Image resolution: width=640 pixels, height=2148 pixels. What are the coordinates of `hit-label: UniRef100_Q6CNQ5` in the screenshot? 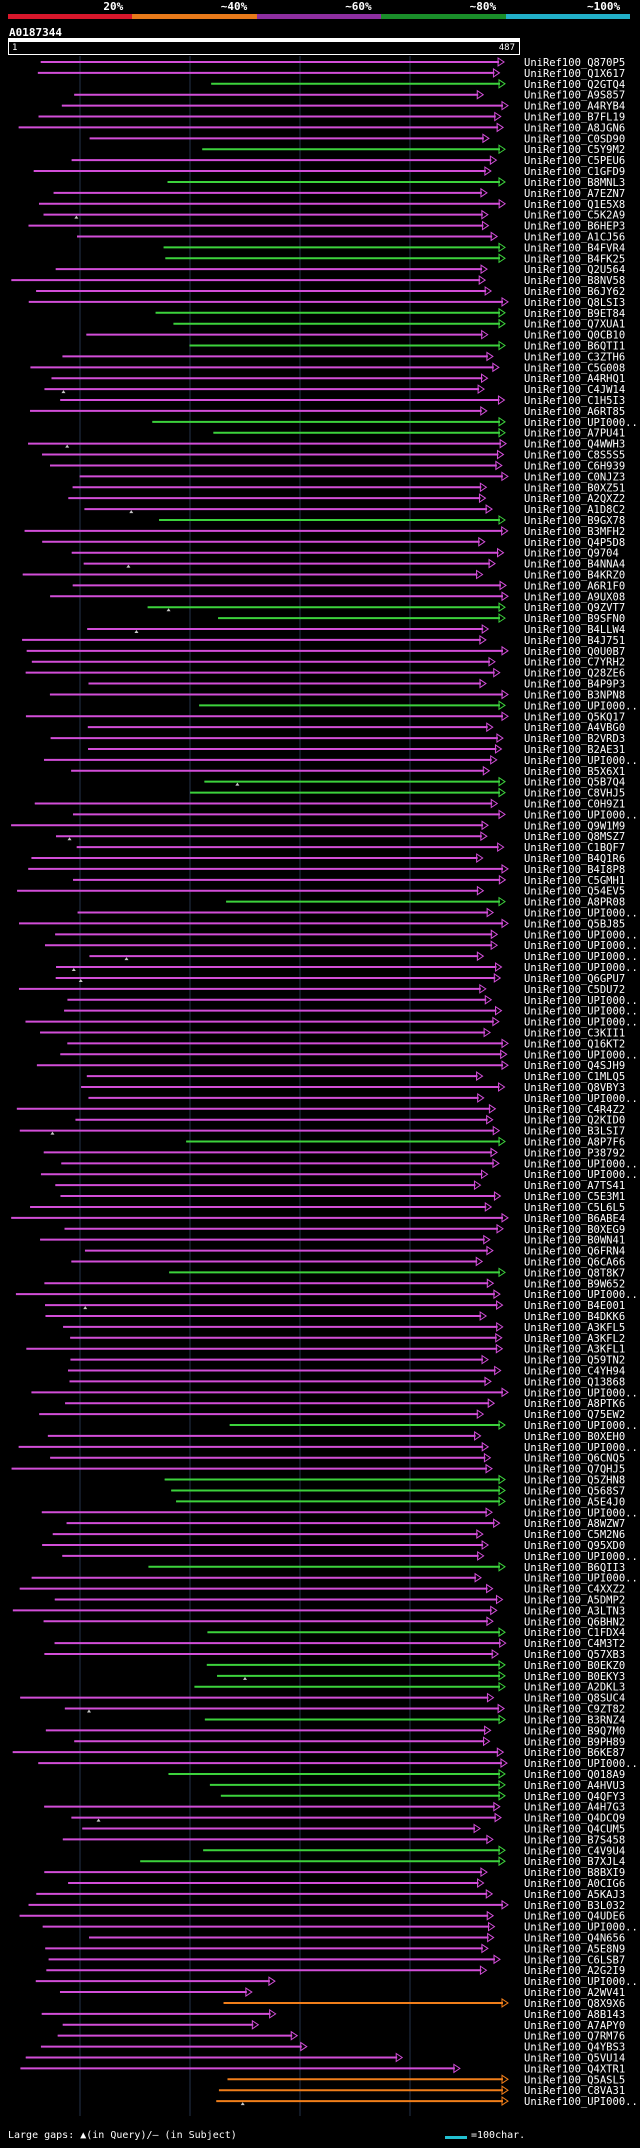 It's located at (574, 1459).